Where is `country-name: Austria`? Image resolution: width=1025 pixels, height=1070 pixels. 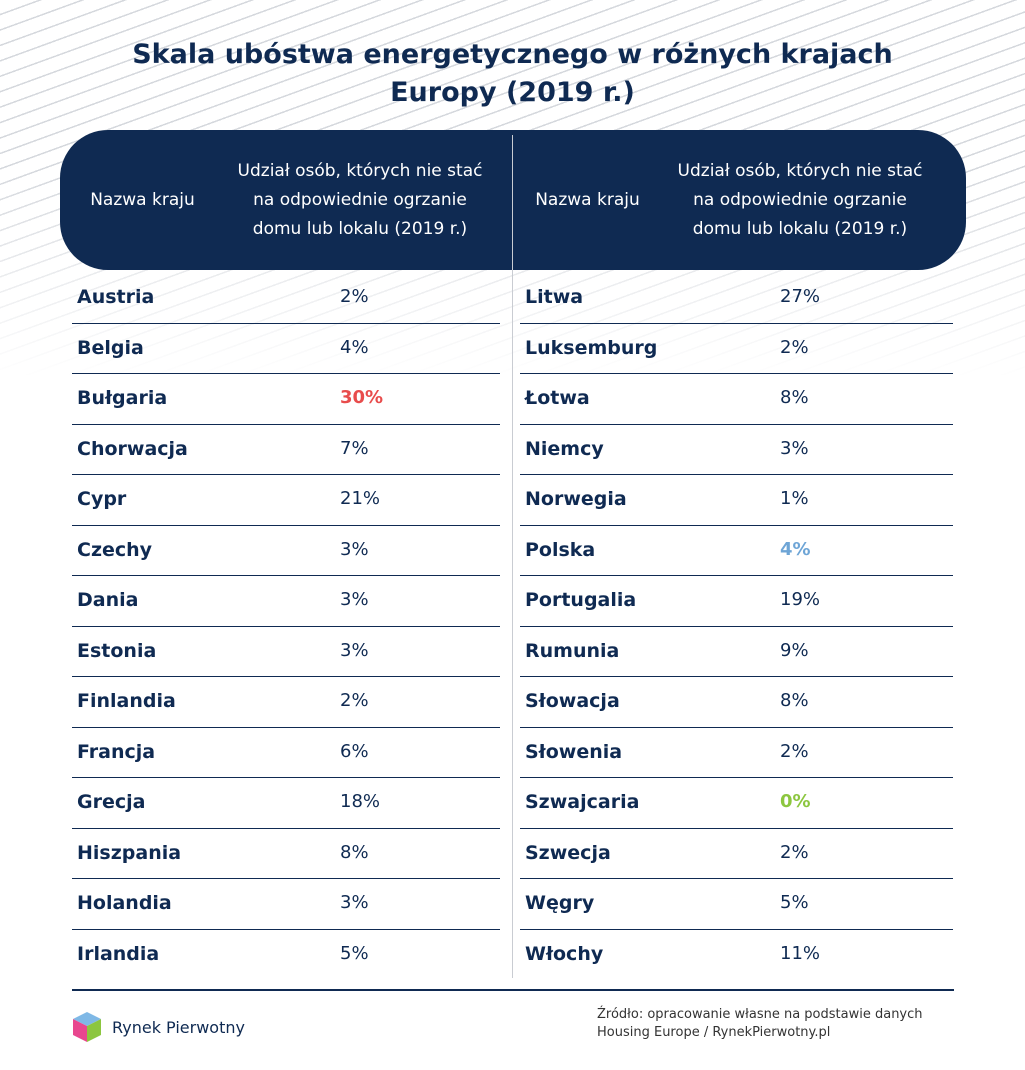 country-name: Austria is located at coordinates (116, 297).